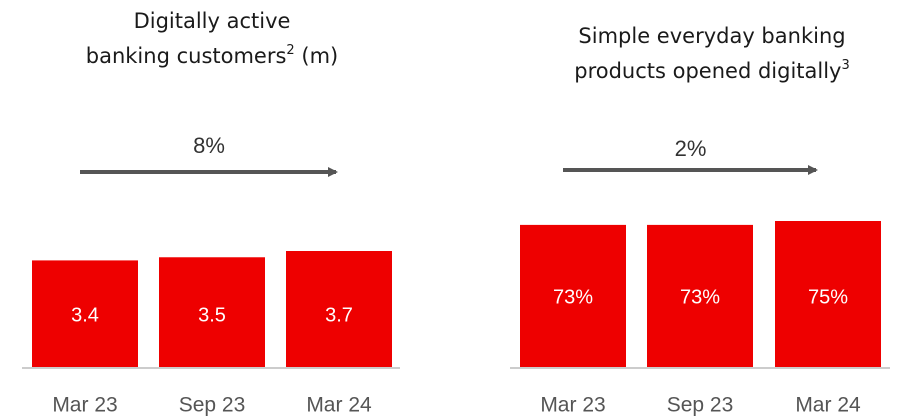  I want to click on footnote: 3, so click(845, 65).